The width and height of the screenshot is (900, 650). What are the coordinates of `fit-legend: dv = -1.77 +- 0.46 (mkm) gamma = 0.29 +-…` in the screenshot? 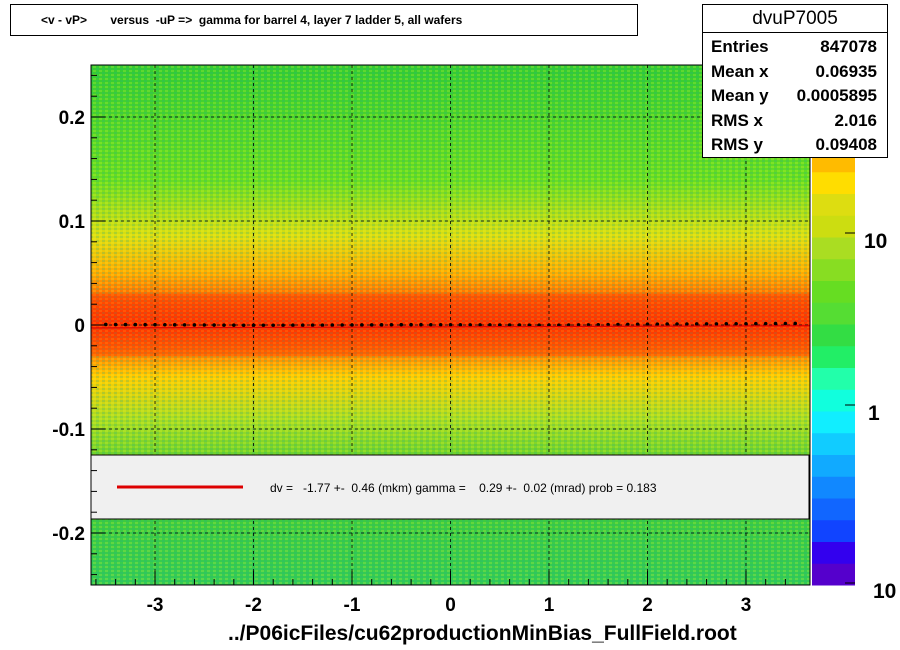 It's located at (450, 487).